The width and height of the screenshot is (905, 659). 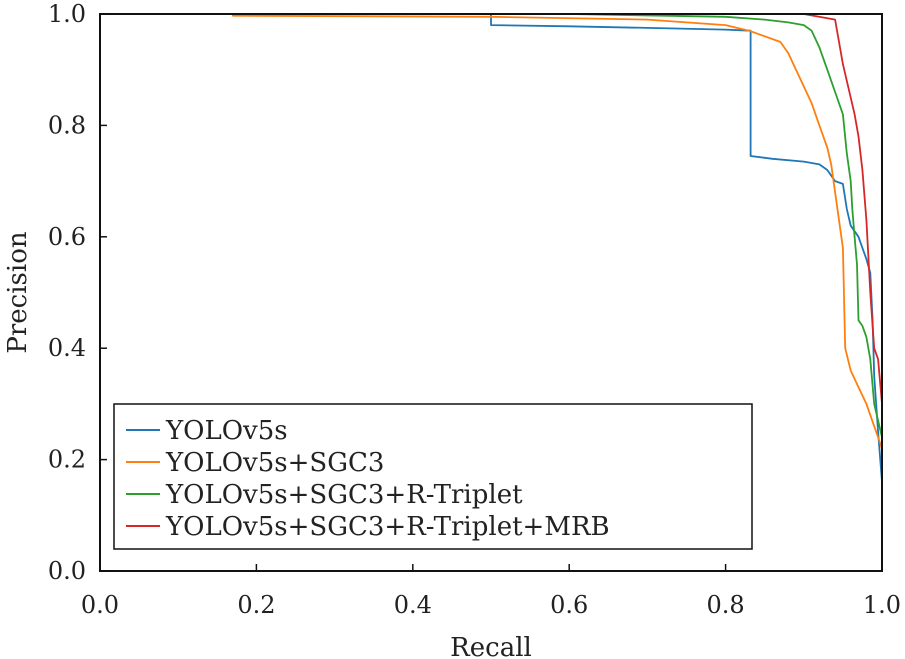 I want to click on x-tick-label: 1.0, so click(x=882, y=605).